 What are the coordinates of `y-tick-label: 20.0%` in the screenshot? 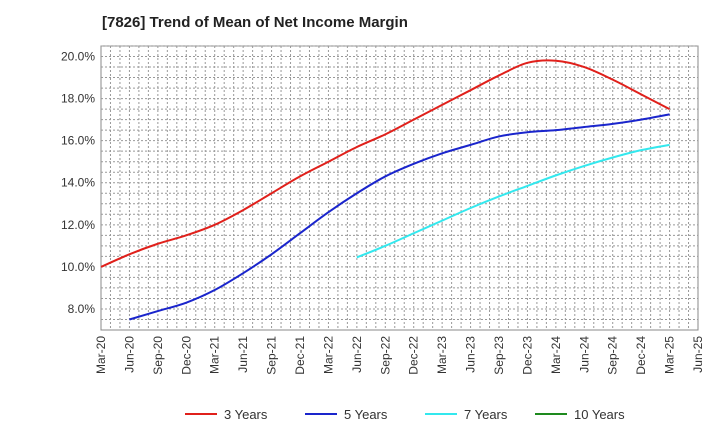 It's located at (78, 57).